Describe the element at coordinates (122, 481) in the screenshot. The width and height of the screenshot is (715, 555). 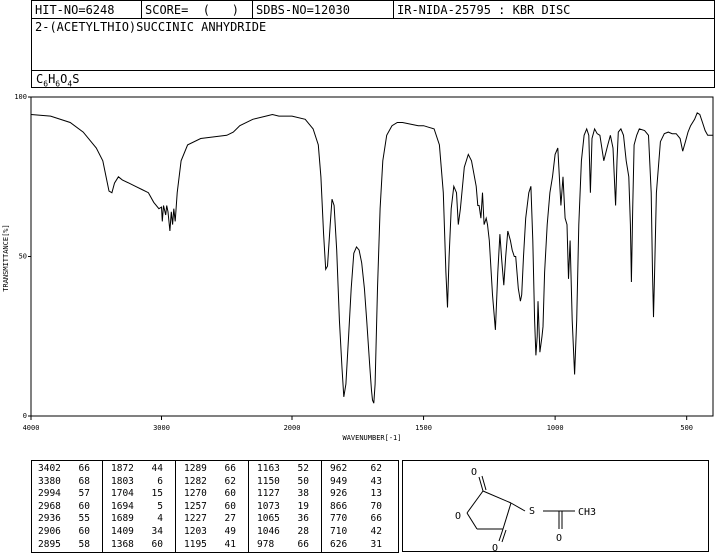
I see `peak-wavenumber: 1803` at that location.